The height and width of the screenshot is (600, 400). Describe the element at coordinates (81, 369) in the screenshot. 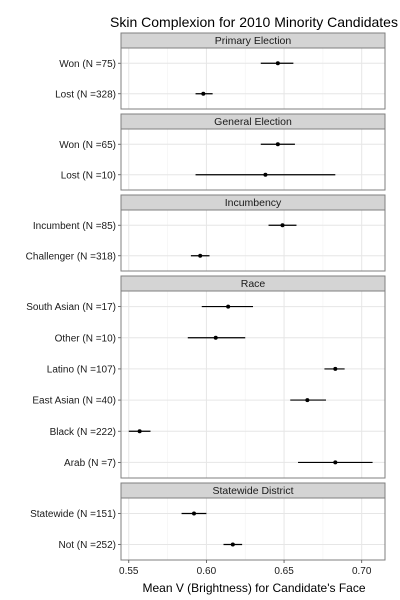

I see `row-label: Latino (N =107)` at that location.